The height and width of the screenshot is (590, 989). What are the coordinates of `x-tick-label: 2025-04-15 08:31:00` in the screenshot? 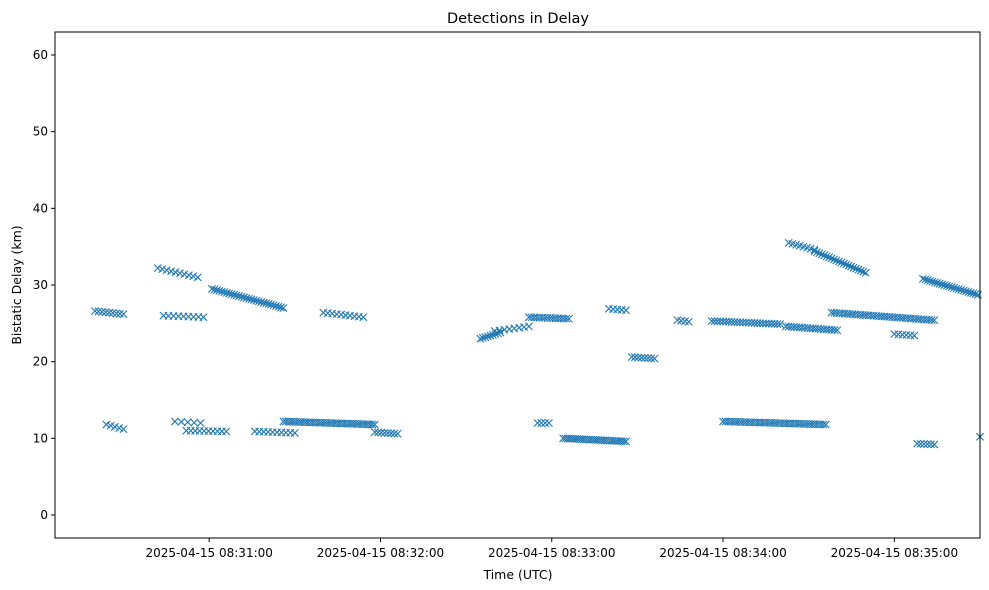 It's located at (208, 553).